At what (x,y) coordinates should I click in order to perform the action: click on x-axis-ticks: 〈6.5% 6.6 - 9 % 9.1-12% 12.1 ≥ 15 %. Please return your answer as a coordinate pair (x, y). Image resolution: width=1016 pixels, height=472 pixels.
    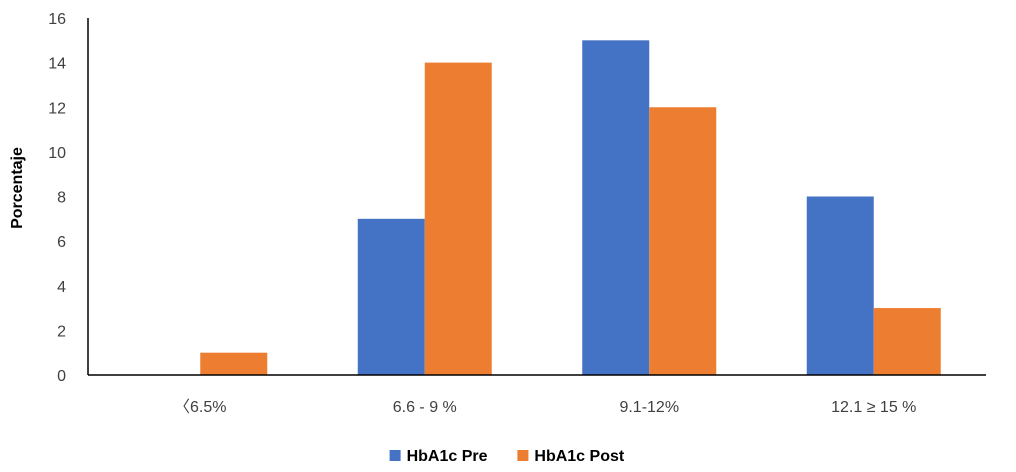
    Looking at the image, I should click on (545, 407).